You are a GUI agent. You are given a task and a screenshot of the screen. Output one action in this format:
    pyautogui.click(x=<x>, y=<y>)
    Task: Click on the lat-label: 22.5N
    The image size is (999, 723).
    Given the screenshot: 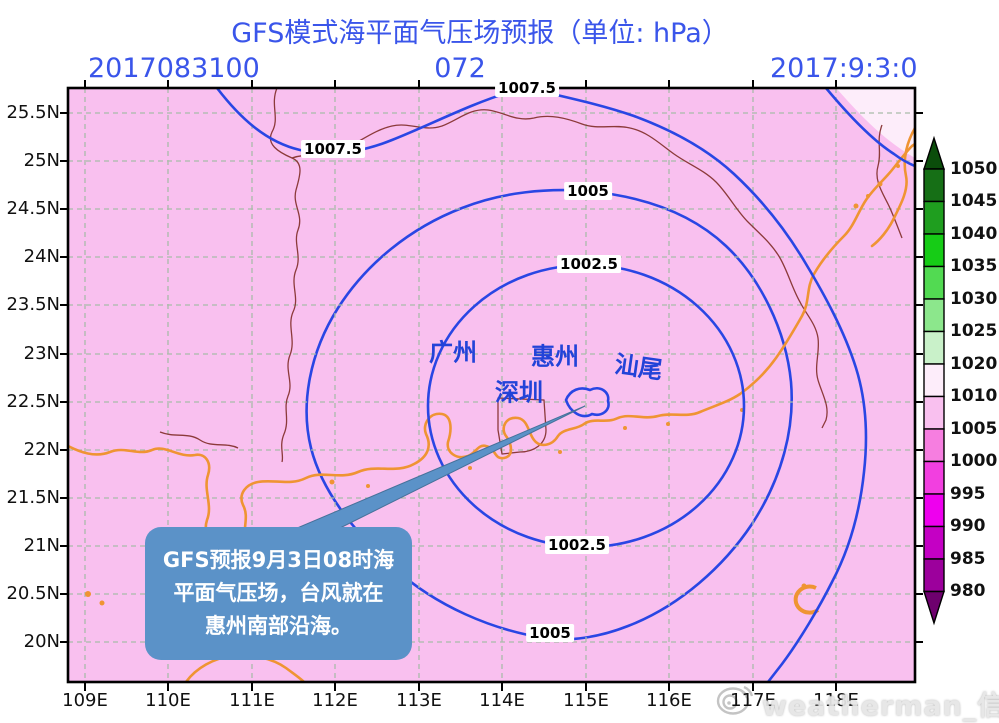 What is the action you would take?
    pyautogui.click(x=33, y=401)
    